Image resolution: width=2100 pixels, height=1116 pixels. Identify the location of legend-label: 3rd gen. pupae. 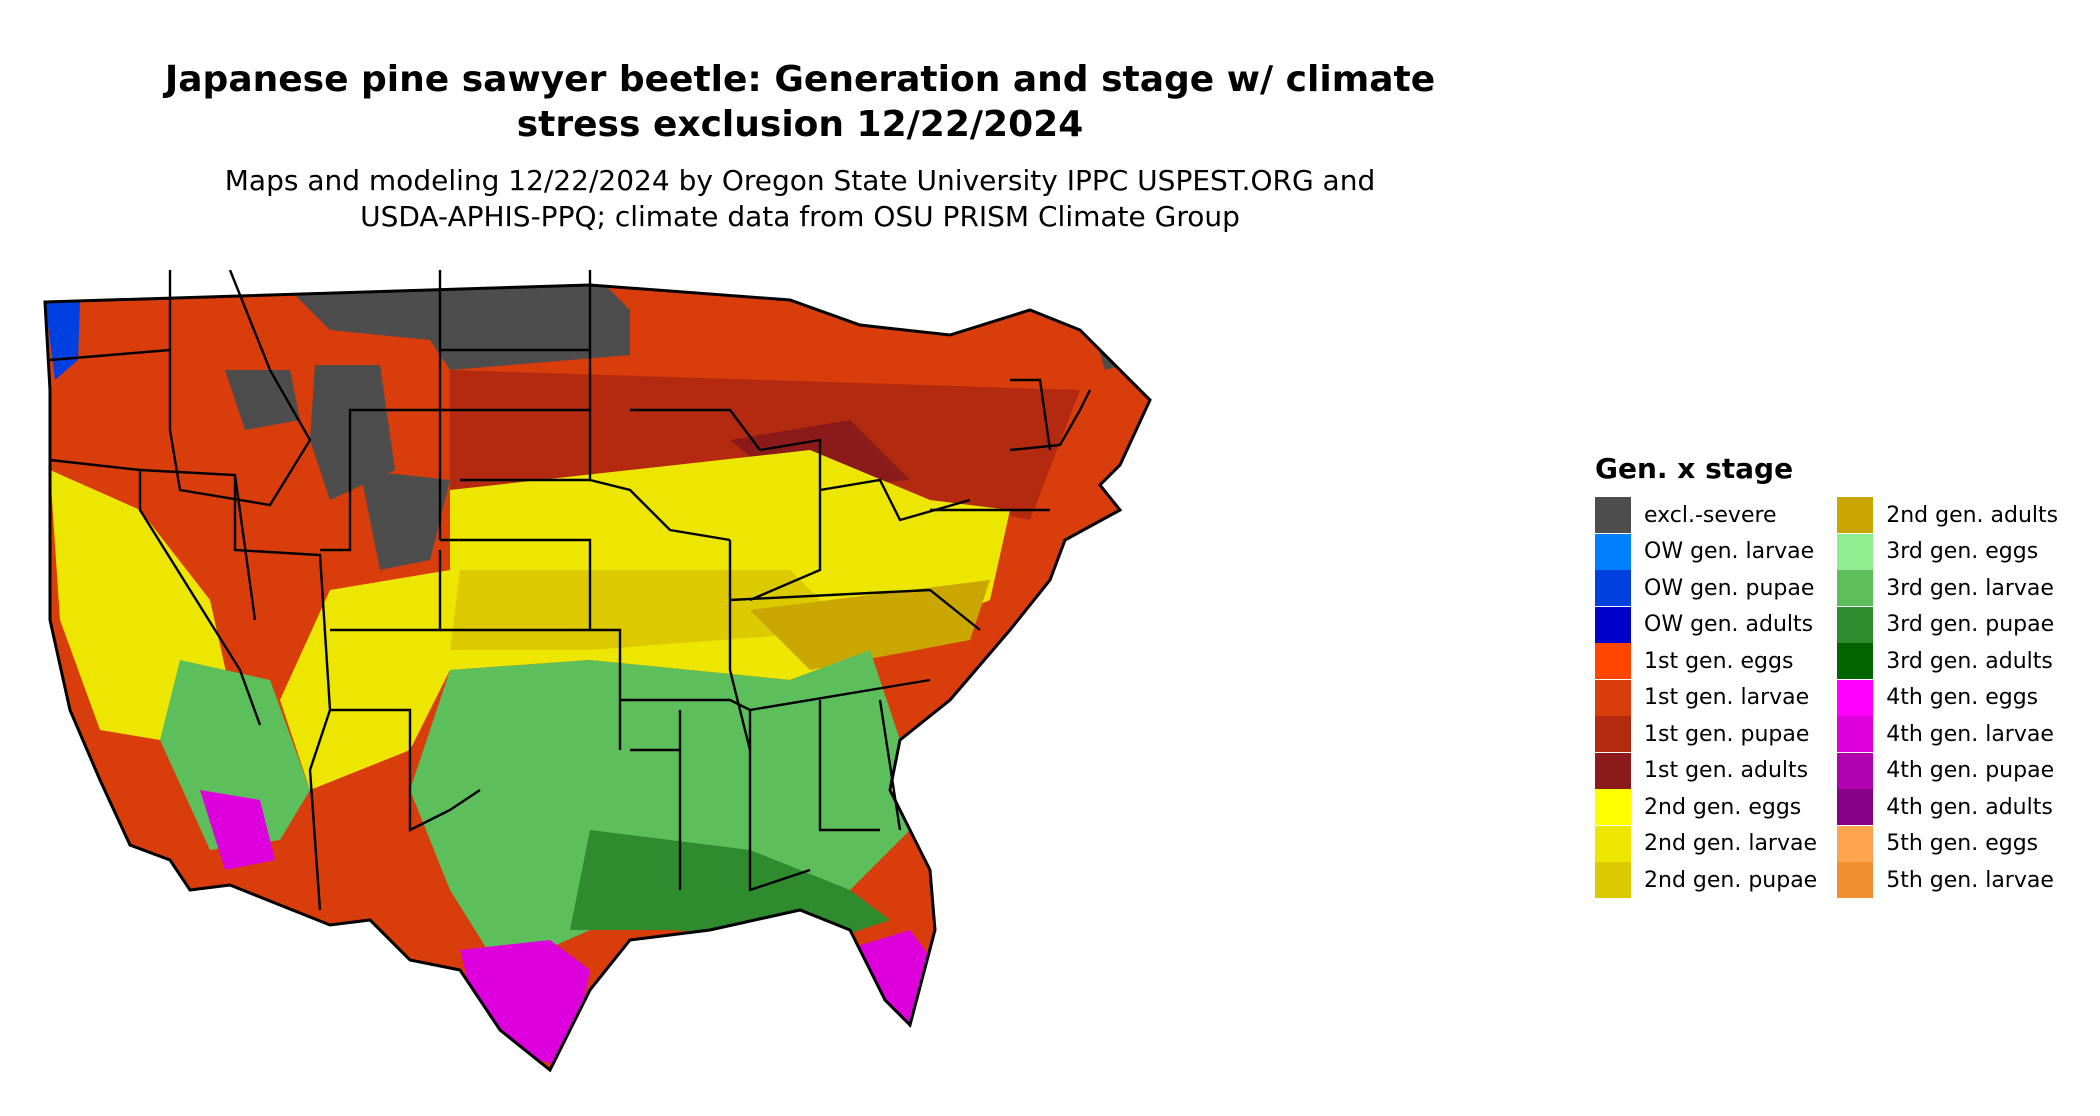
(1970, 625).